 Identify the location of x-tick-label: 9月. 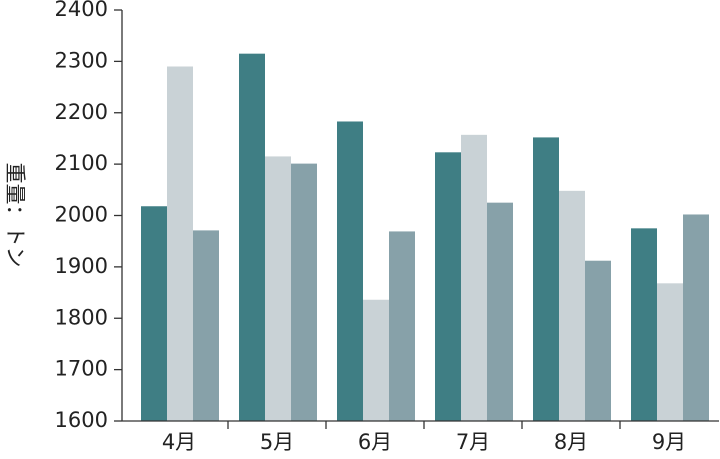
(669, 442).